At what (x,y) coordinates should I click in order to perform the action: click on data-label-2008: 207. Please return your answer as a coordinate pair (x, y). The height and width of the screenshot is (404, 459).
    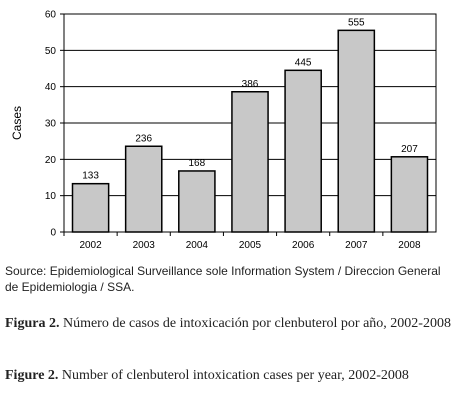
    Looking at the image, I should click on (409, 149).